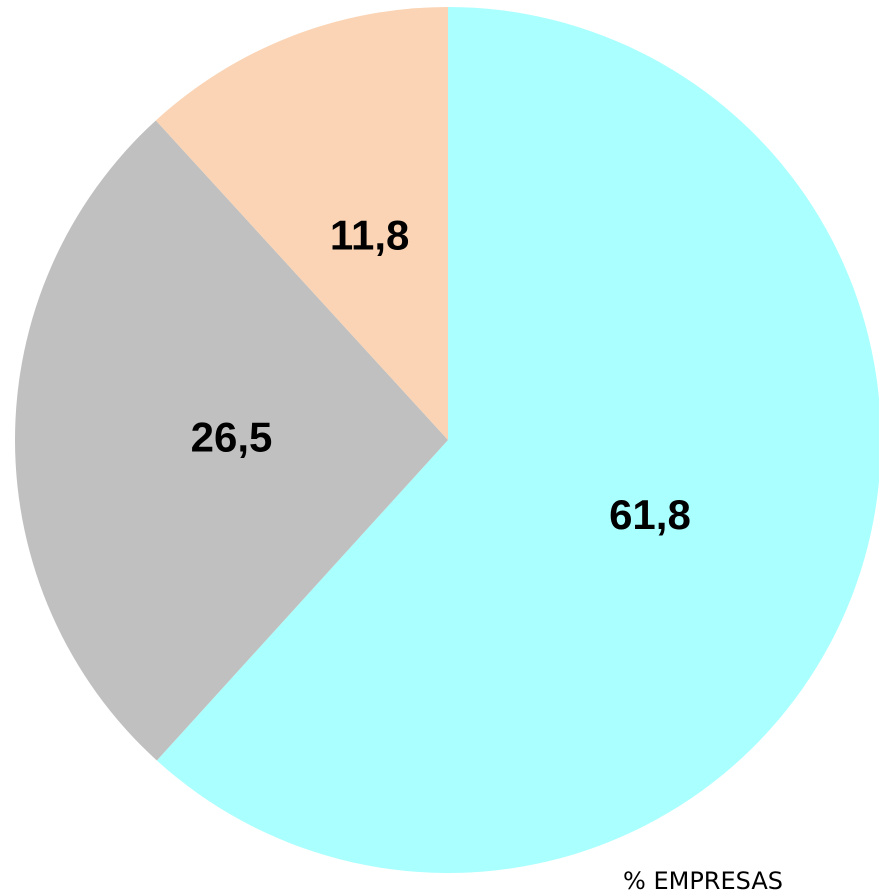 The width and height of the screenshot is (879, 896). I want to click on chart-title: % EMPRESAS, so click(703, 881).